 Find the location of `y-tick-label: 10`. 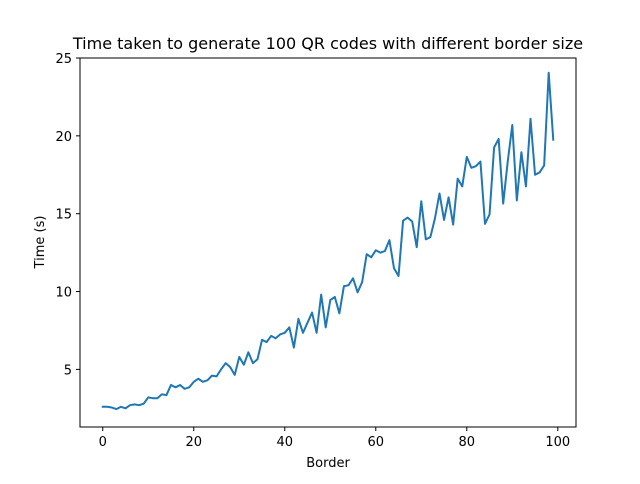

y-tick-label: 10 is located at coordinates (63, 293).